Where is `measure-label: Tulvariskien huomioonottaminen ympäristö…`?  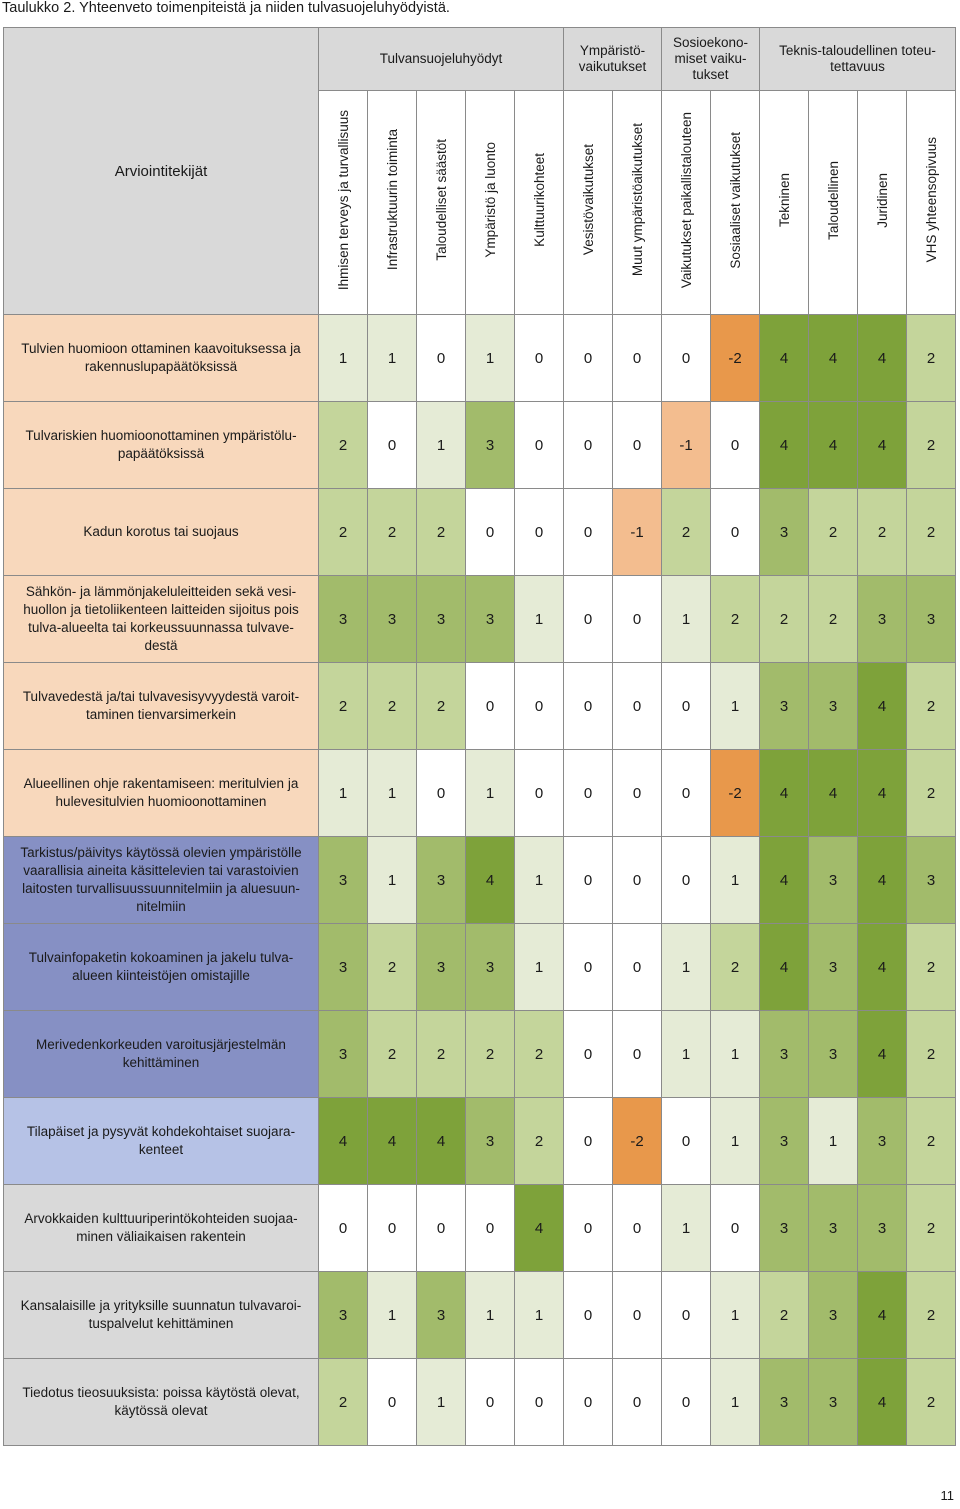
measure-label: Tulvariskien huomioonottaminen ympäristö… is located at coordinates (161, 445).